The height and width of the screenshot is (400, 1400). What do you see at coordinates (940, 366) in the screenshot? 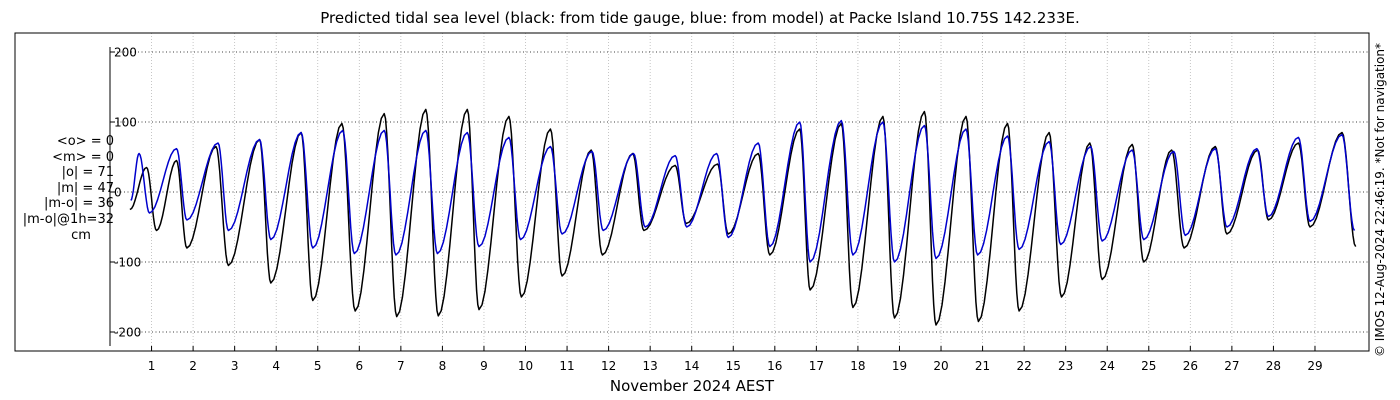
I see `x-tick-label: 20` at bounding box center [940, 366].